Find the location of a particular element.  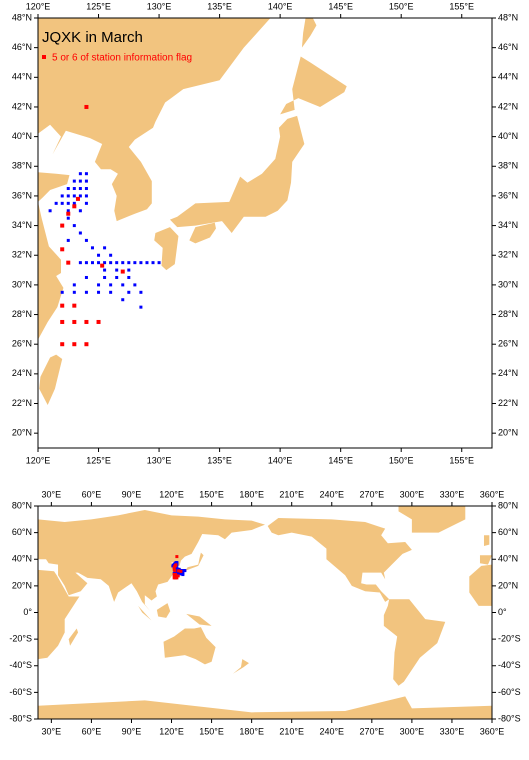

x-tick-label: 140°E is located at coordinates (280, 6).